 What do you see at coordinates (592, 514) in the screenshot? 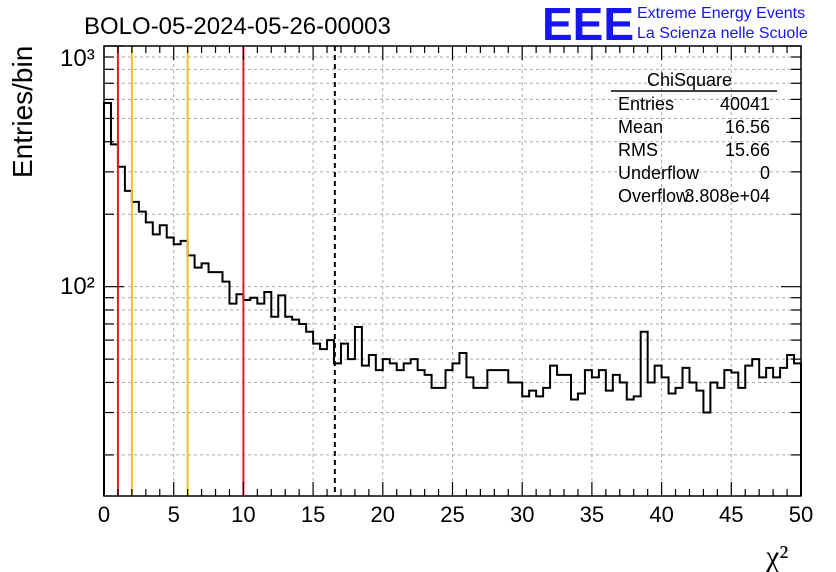
I see `x-tick-label: 35` at bounding box center [592, 514].